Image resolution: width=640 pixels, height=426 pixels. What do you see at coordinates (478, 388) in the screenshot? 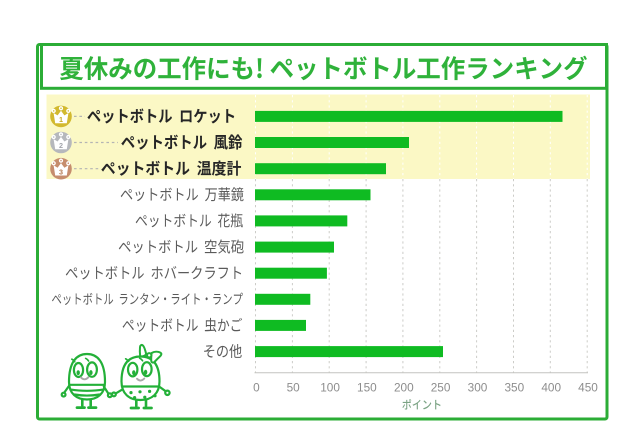
I see `svg-text: 300` at bounding box center [478, 388].